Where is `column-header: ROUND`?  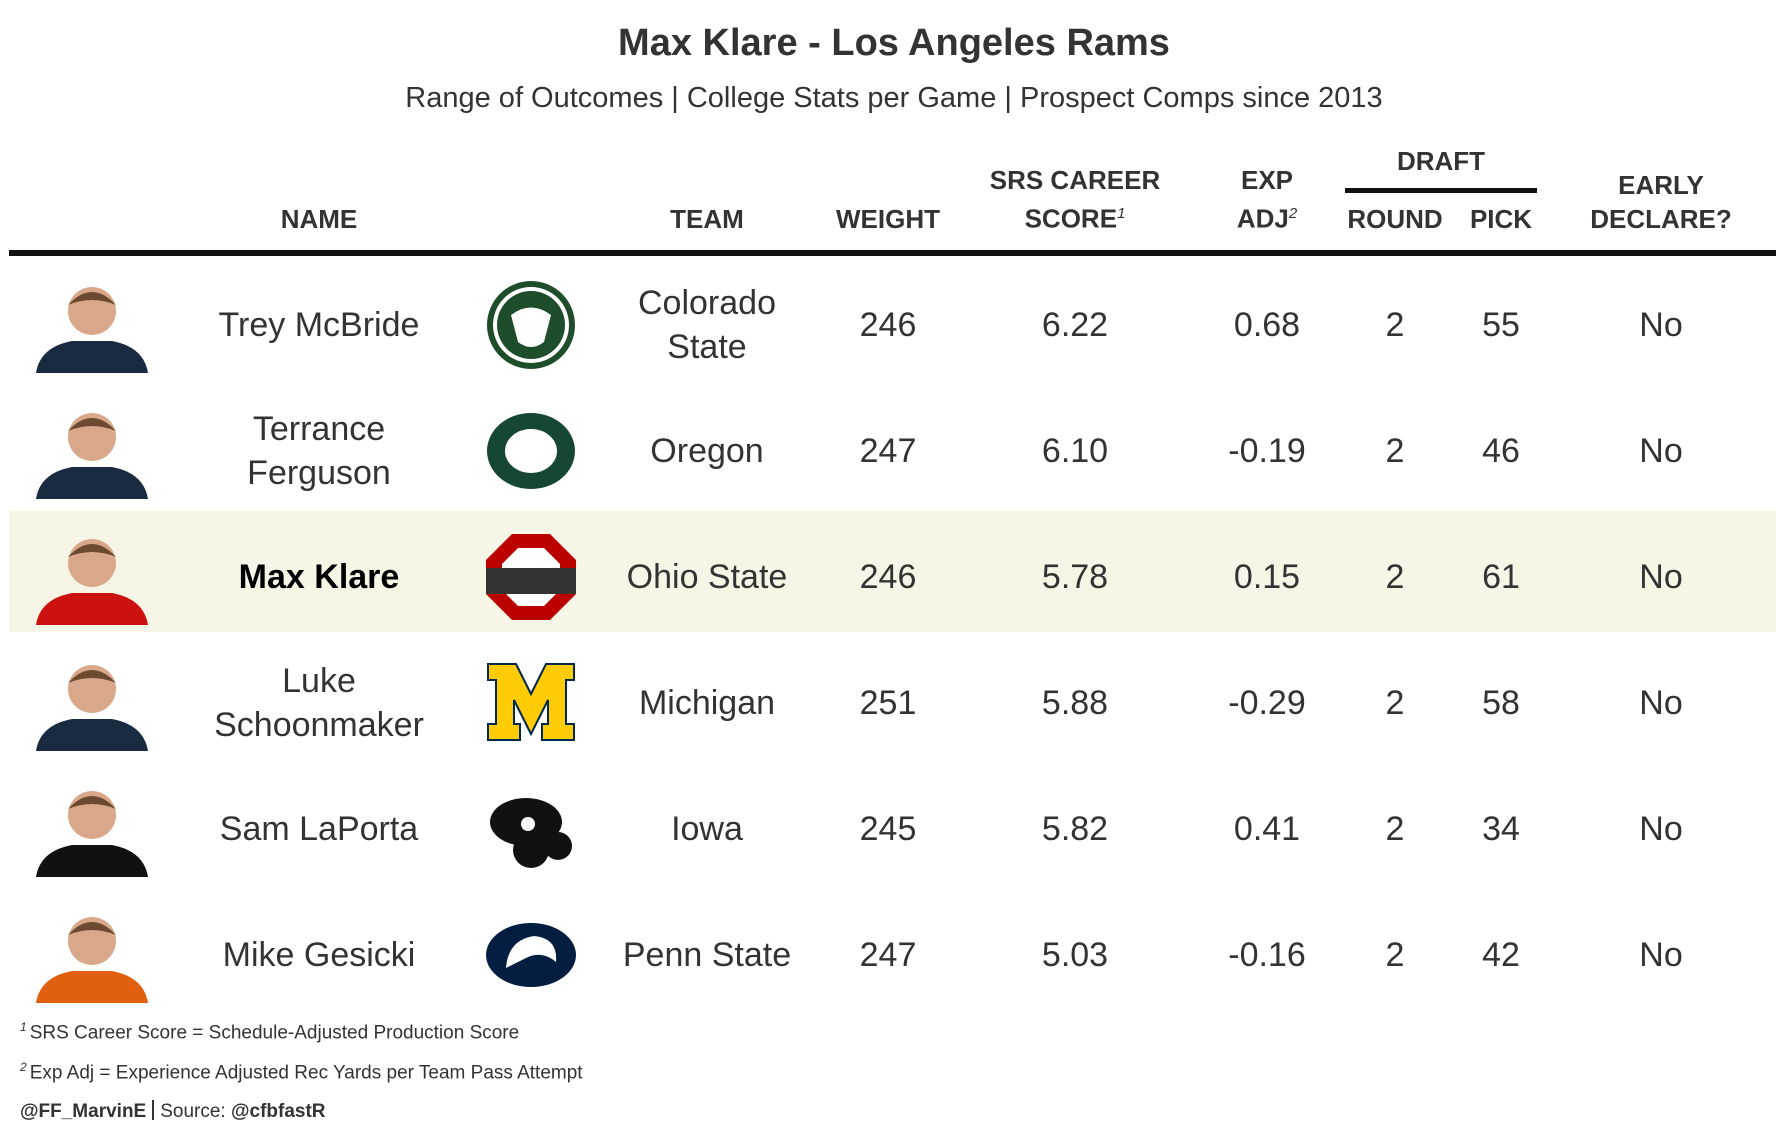
column-header: ROUND is located at coordinates (1395, 219).